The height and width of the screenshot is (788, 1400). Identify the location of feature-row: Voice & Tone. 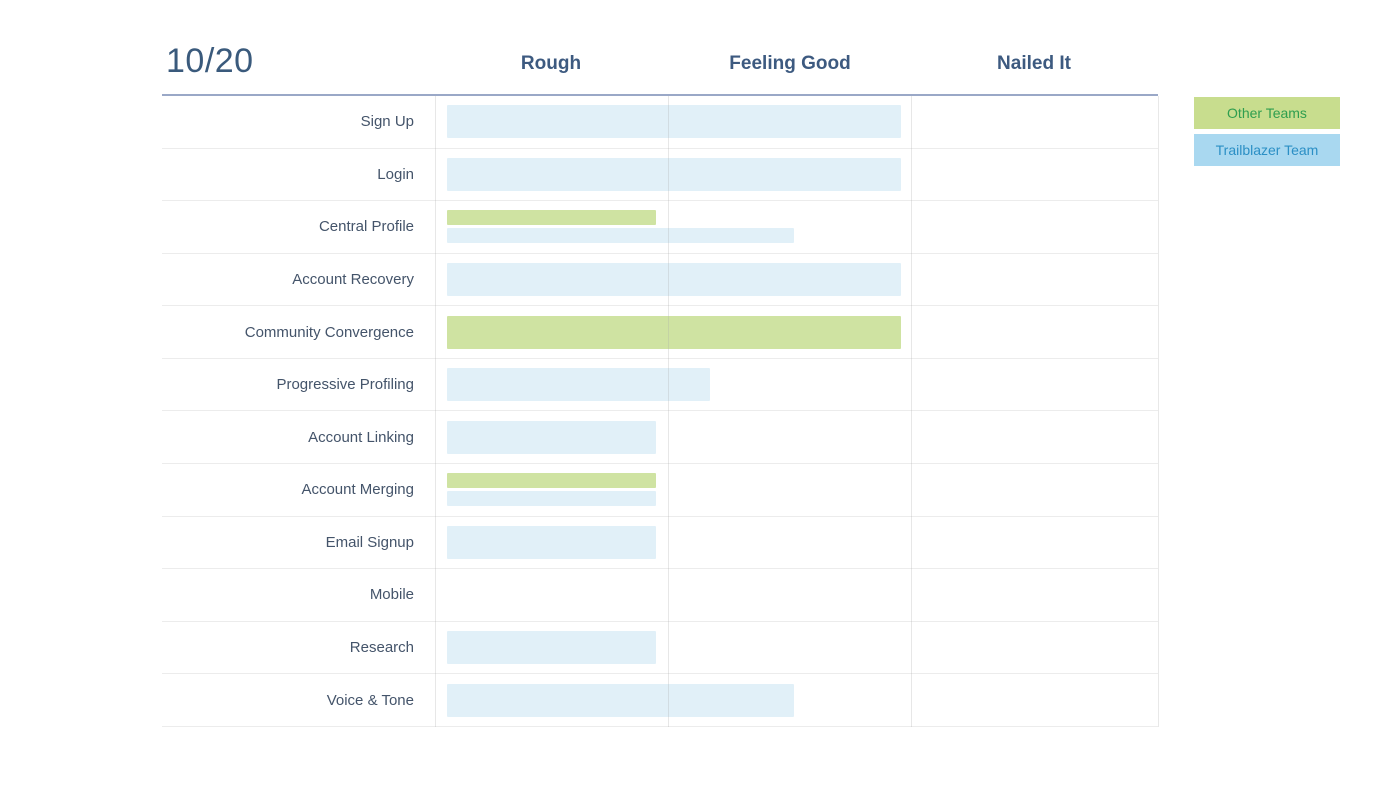
(660, 700).